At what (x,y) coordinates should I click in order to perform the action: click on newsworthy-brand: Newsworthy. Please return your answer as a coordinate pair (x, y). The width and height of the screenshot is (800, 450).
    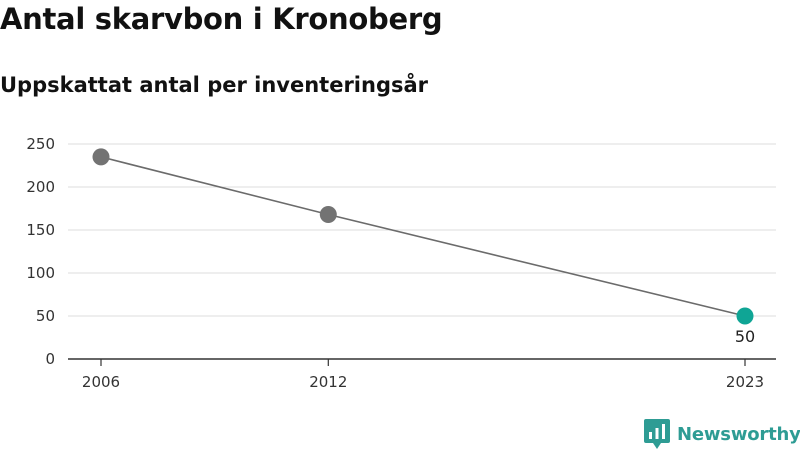
    Looking at the image, I should click on (722, 434).